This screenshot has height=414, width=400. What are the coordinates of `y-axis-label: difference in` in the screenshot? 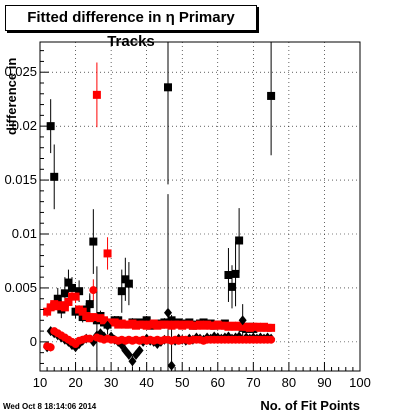 It's located at (11, 96).